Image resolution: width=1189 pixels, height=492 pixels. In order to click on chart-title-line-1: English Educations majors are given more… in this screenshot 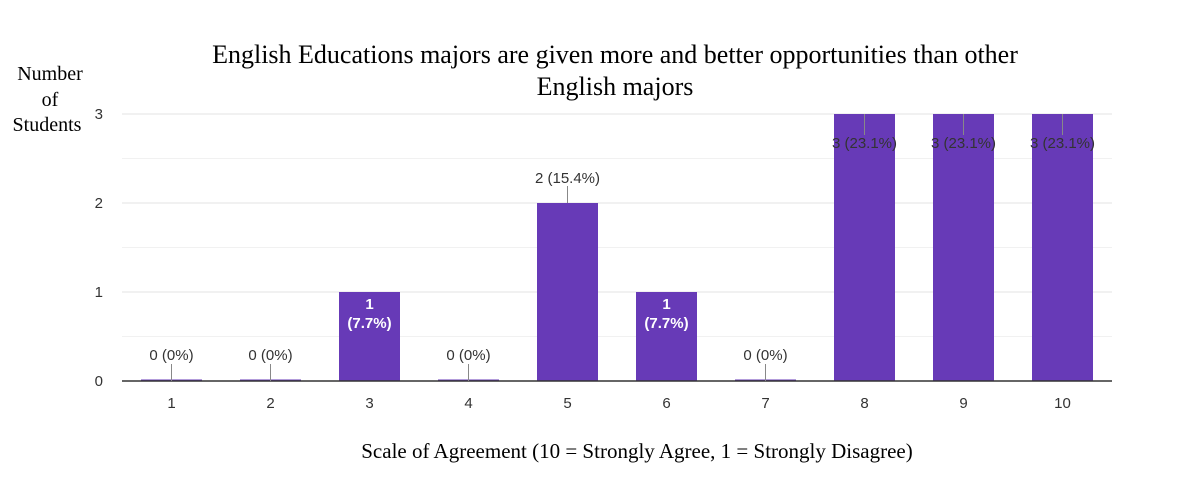, I will do `click(615, 54)`.